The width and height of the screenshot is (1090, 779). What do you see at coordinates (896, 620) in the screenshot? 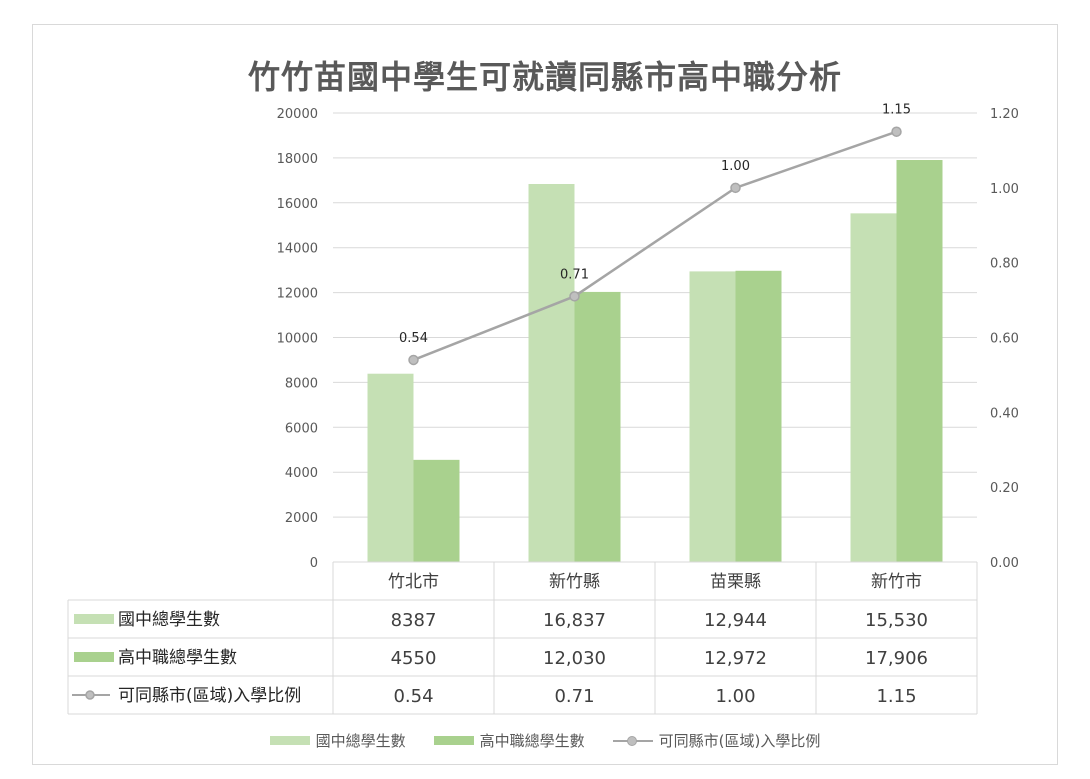
I see `table-cell: 15,530` at bounding box center [896, 620].